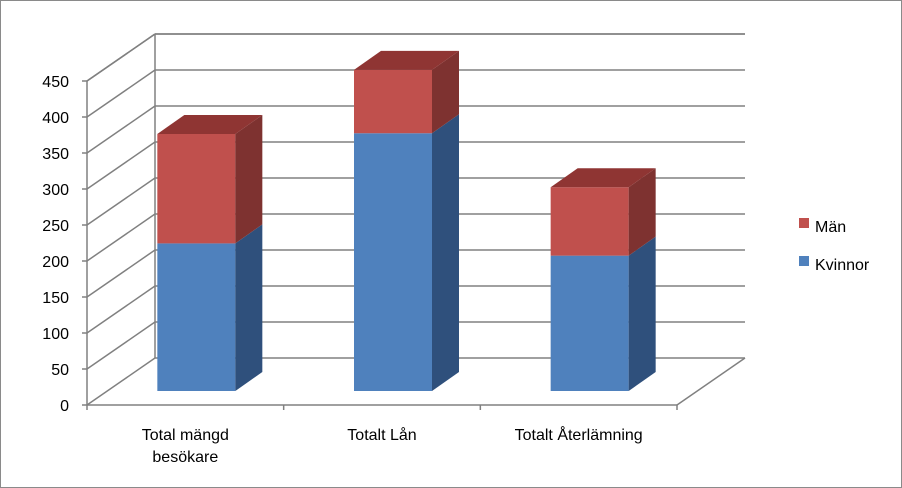 The height and width of the screenshot is (488, 902). What do you see at coordinates (185, 435) in the screenshot?
I see `x-category-label: Total mängd` at bounding box center [185, 435].